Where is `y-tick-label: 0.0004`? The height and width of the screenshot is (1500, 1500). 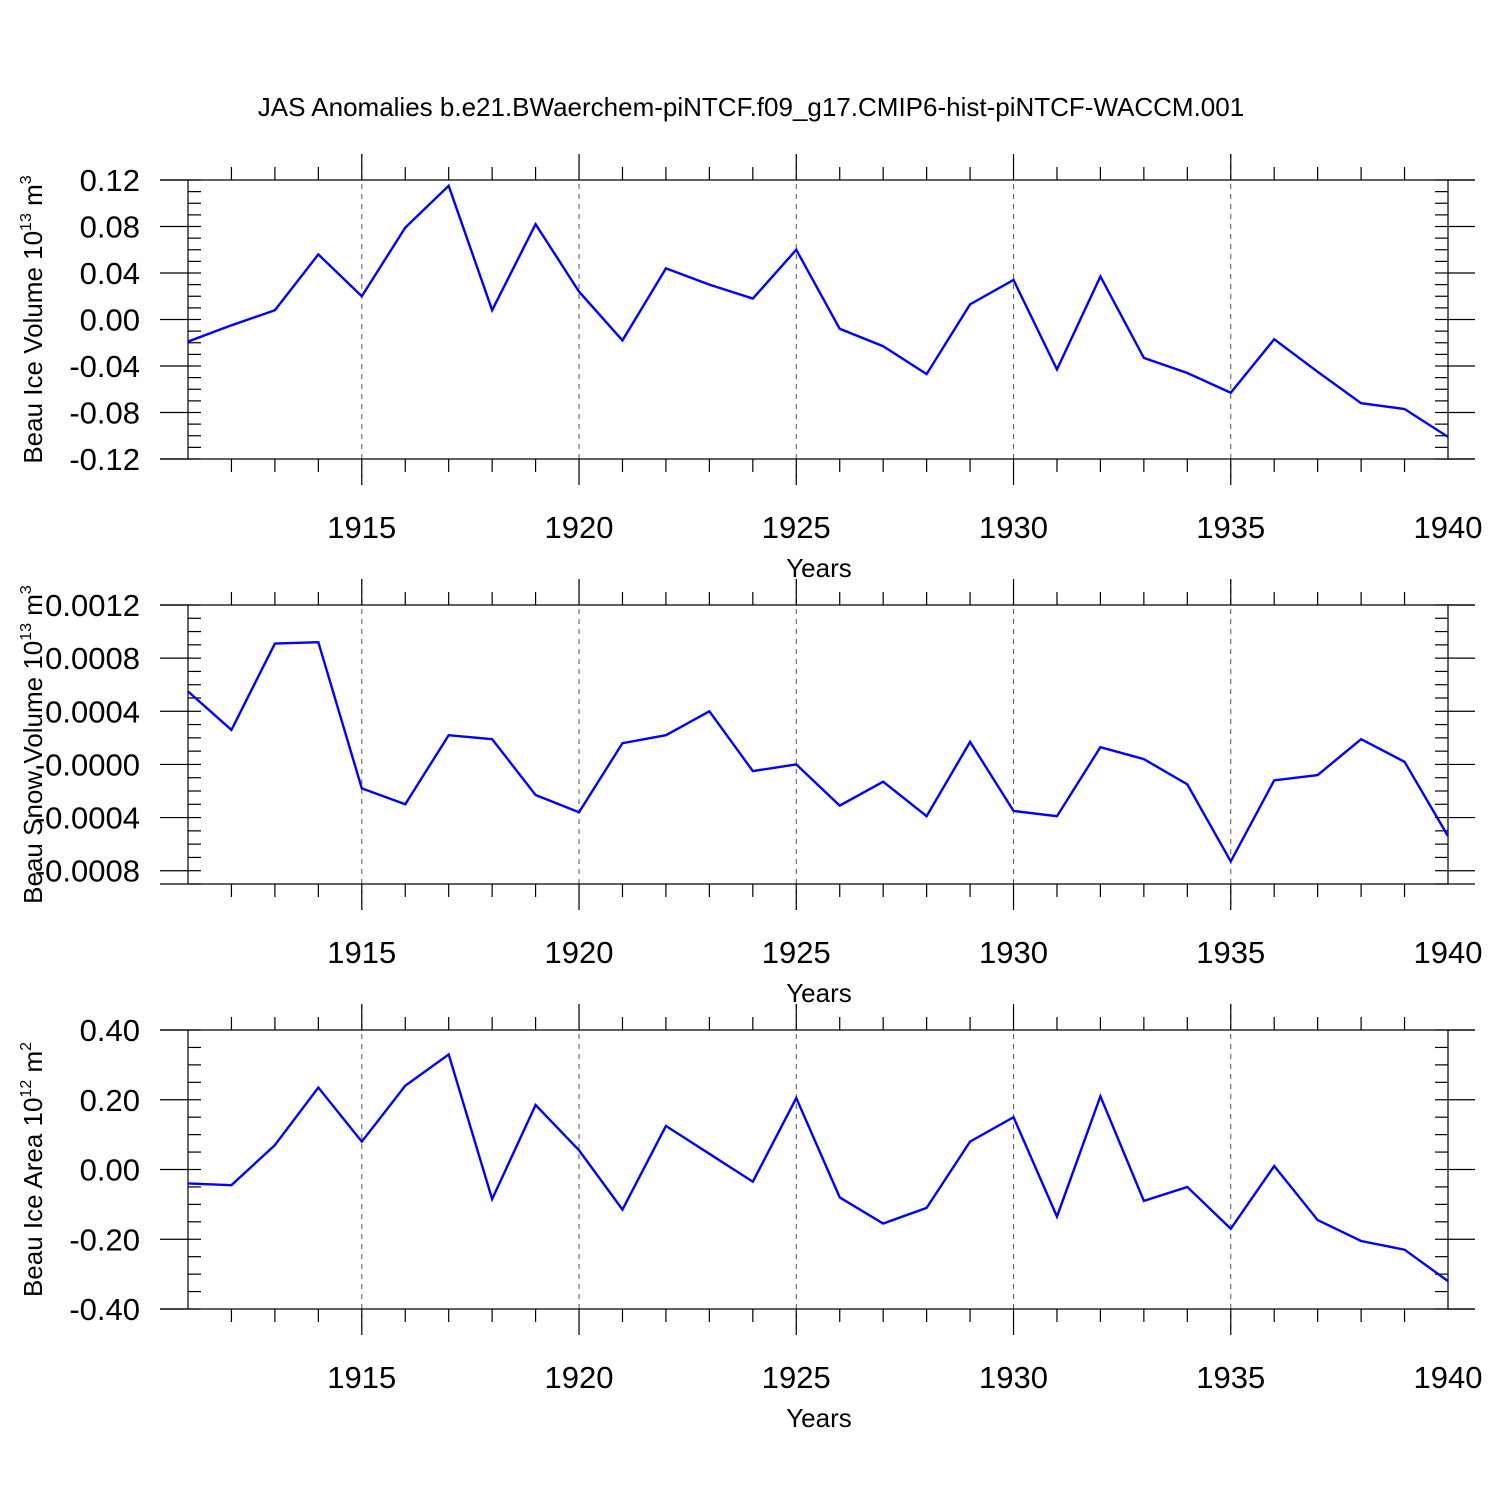
y-tick-label: 0.0004 is located at coordinates (92, 711).